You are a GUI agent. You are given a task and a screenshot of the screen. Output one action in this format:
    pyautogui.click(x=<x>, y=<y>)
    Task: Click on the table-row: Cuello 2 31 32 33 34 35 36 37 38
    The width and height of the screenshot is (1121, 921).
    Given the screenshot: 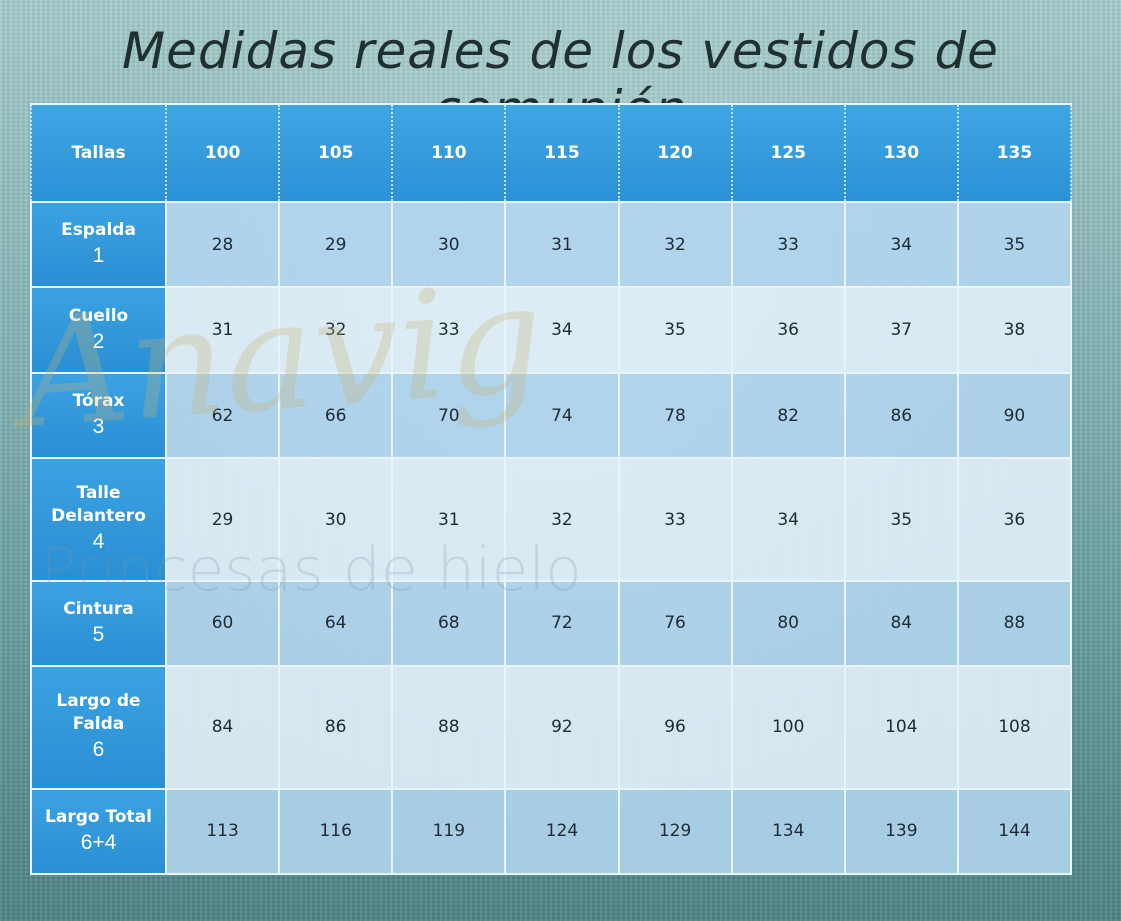 What is the action you would take?
    pyautogui.click(x=551, y=330)
    